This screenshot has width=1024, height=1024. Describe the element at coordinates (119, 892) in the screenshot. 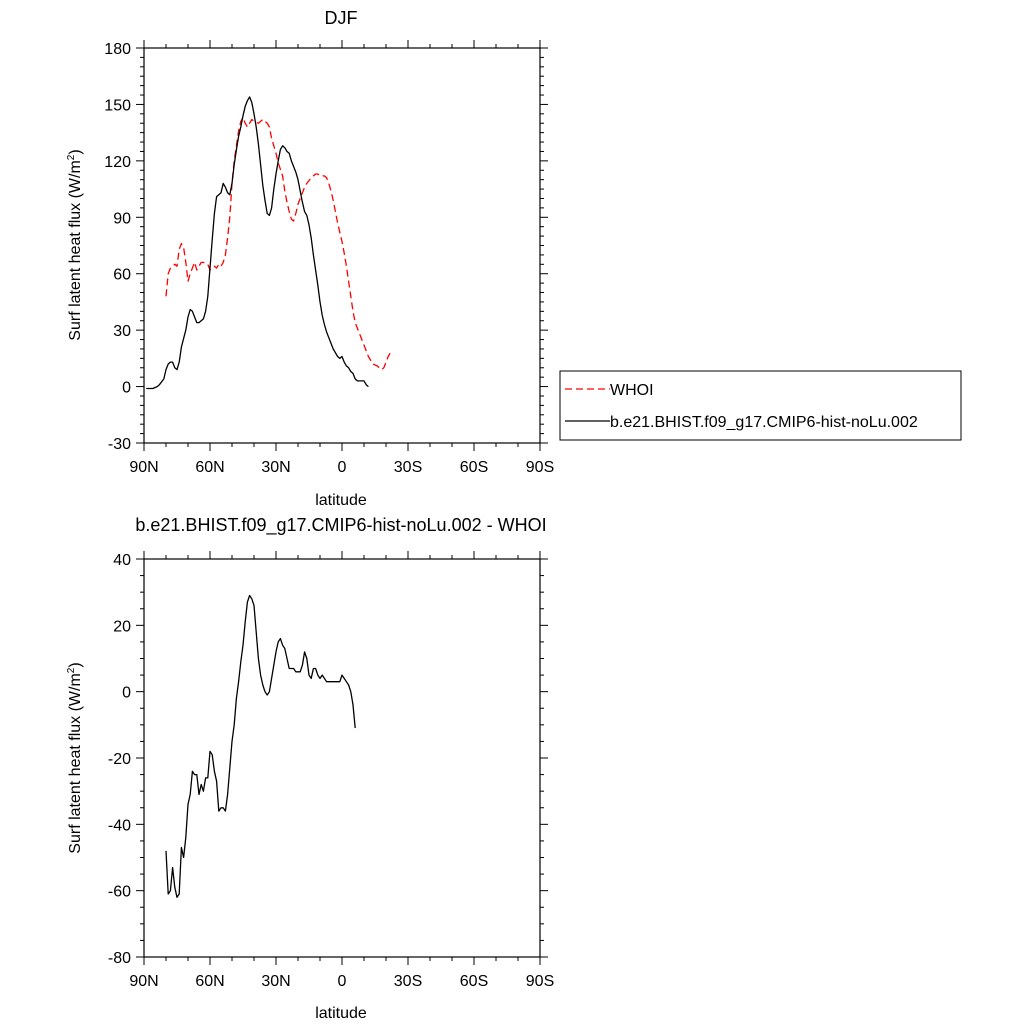

I see `y-tick-label: -60` at that location.